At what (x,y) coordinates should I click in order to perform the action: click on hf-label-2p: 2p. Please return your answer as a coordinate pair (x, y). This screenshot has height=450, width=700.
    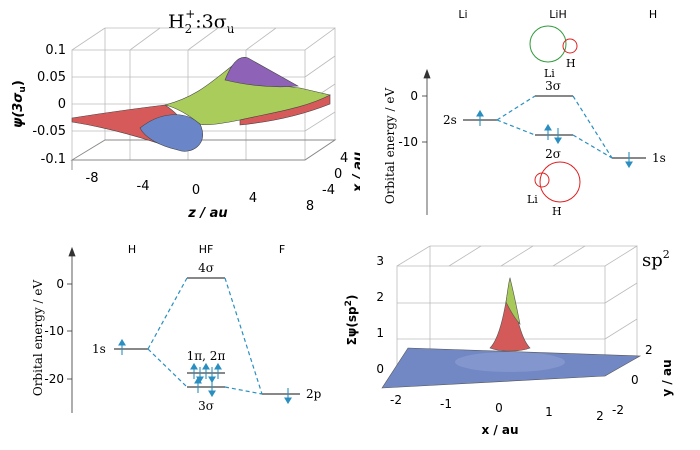
    Looking at the image, I should click on (314, 394).